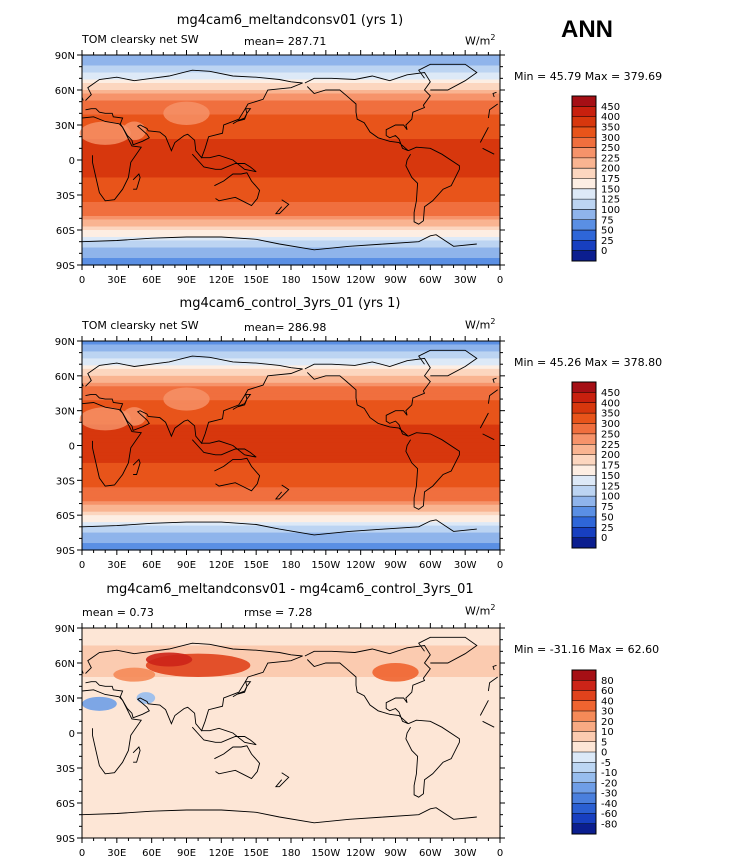 This screenshot has height=865, width=732. What do you see at coordinates (430, 853) in the screenshot?
I see `x-tick-label: 60W` at bounding box center [430, 853].